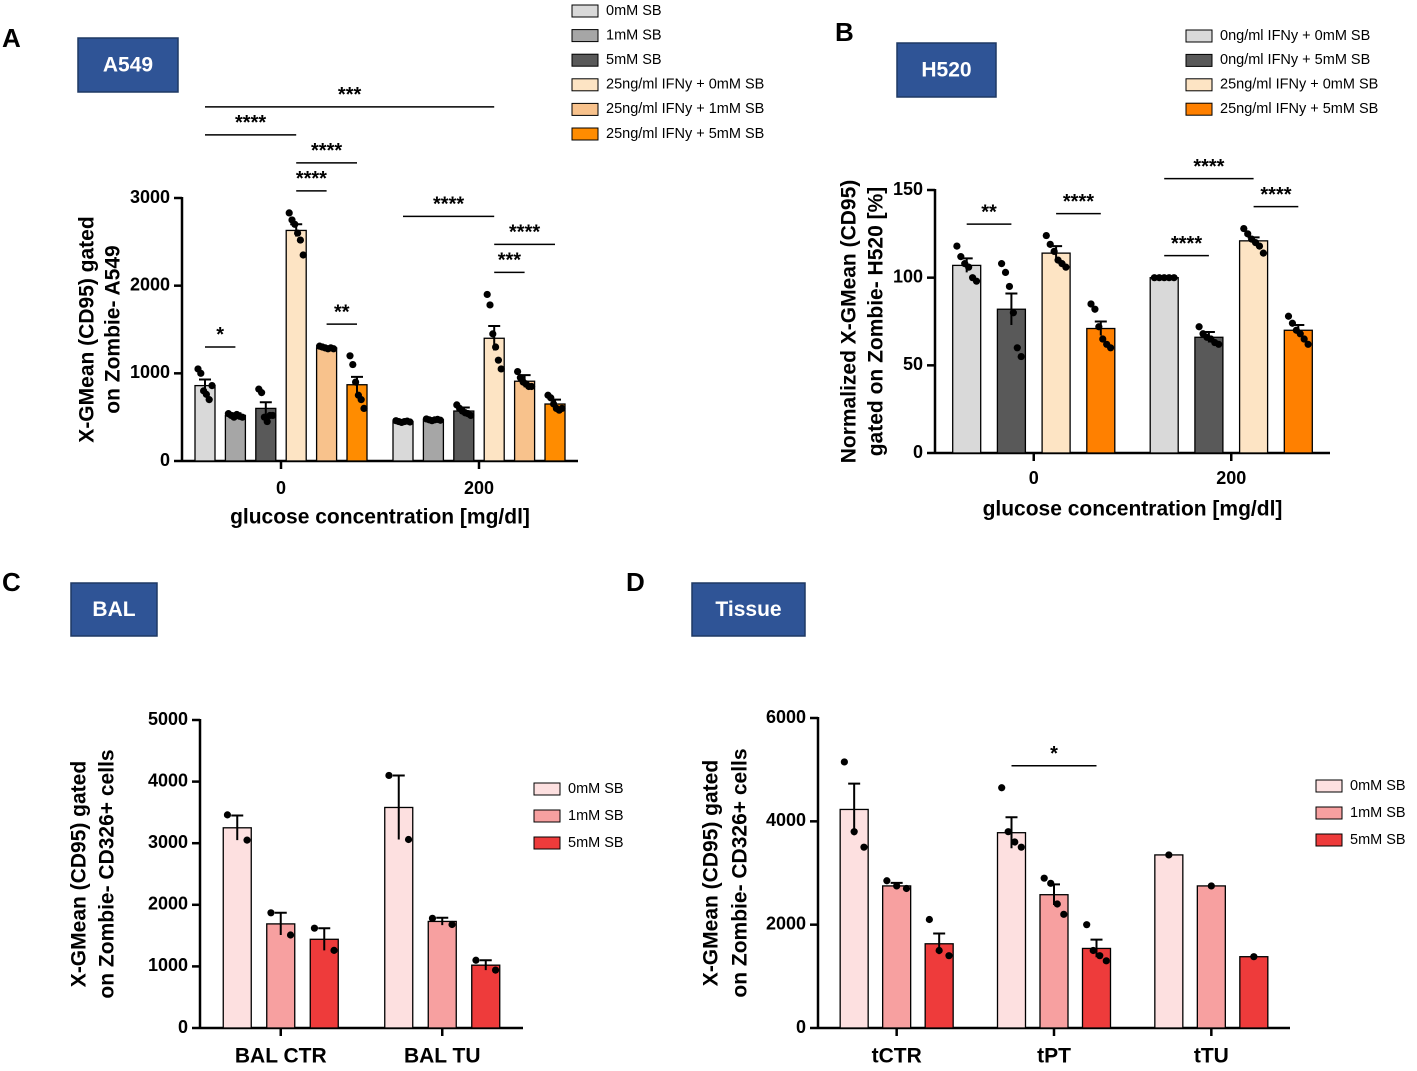 The height and width of the screenshot is (1071, 1417). What do you see at coordinates (876, 322) in the screenshot?
I see `y-axis-label: gated on Zombie- H520 [%]` at bounding box center [876, 322].